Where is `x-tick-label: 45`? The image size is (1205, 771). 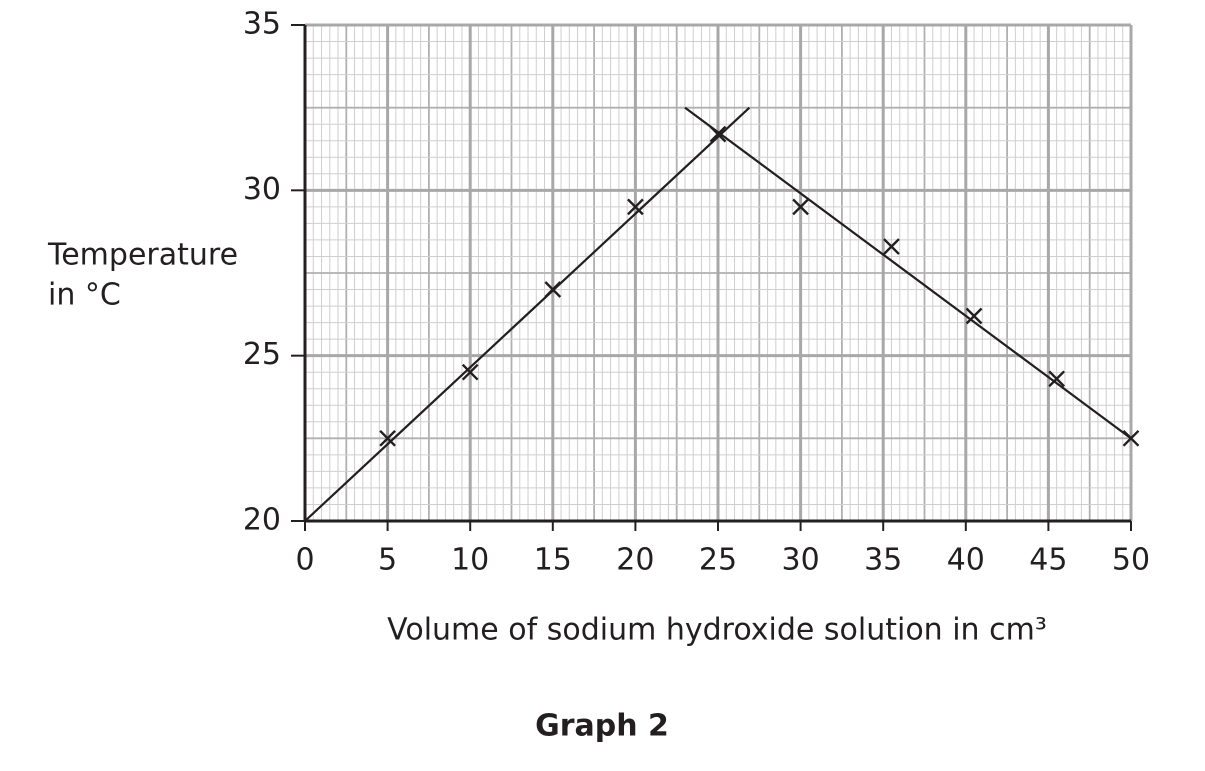 x-tick-label: 45 is located at coordinates (1048, 560).